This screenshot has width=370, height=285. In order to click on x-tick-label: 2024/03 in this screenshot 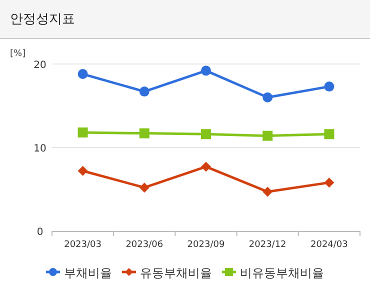, I will do `click(329, 245)`.